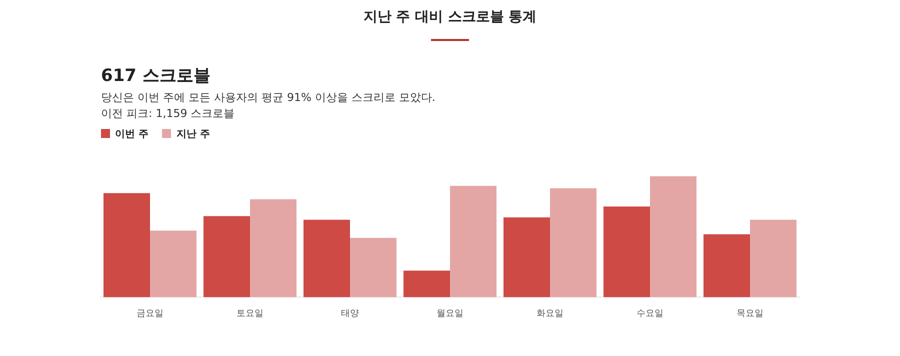 This screenshot has height=356, width=900. Describe the element at coordinates (192, 134) in the screenshot. I see `legend-label: 지난 주` at that location.